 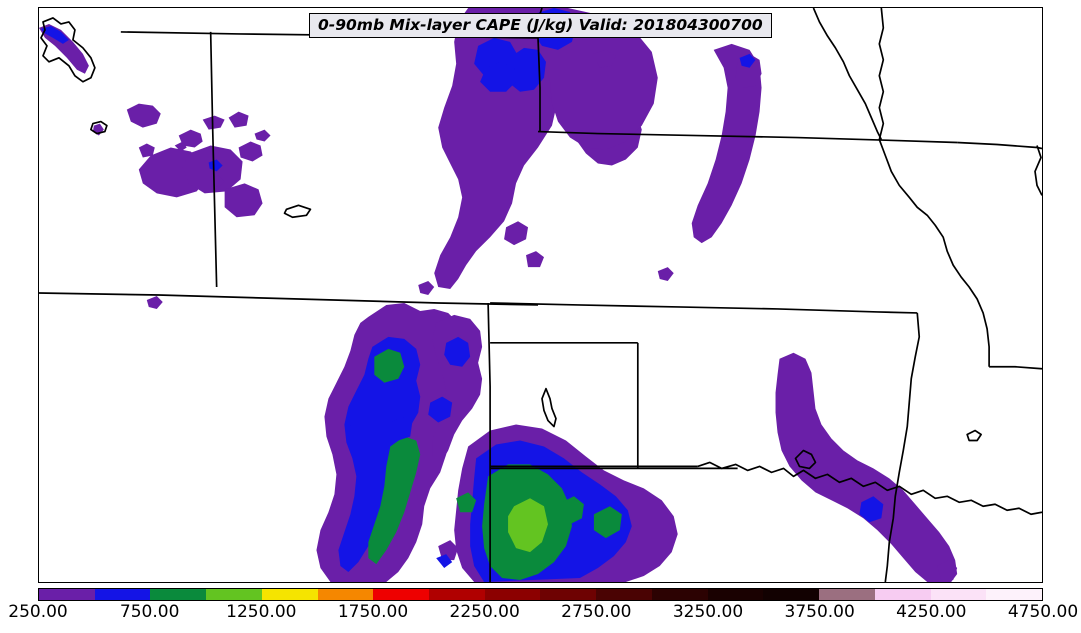 What do you see at coordinates (528, 525) in the screenshot?
I see `cape-band-light-green` at bounding box center [528, 525].